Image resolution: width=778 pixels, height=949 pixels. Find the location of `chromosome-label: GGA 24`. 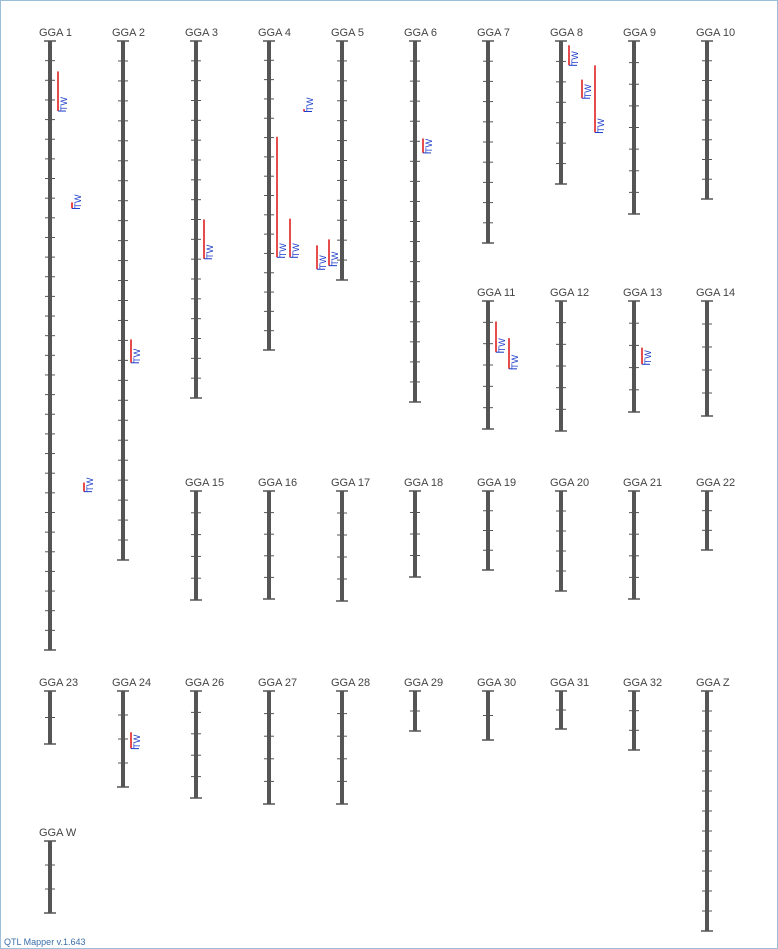

chromosome-label: GGA 24 is located at coordinates (131, 683).